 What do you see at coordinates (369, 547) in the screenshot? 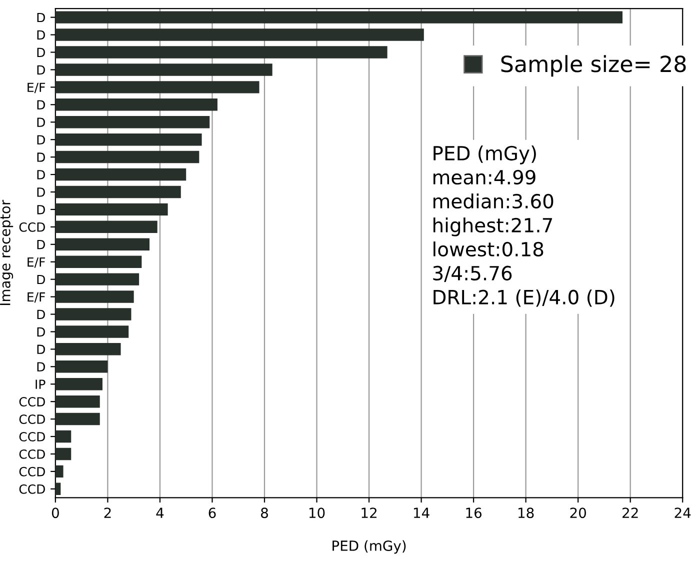
I see `x-axis-title: PED (mGy)` at bounding box center [369, 547].